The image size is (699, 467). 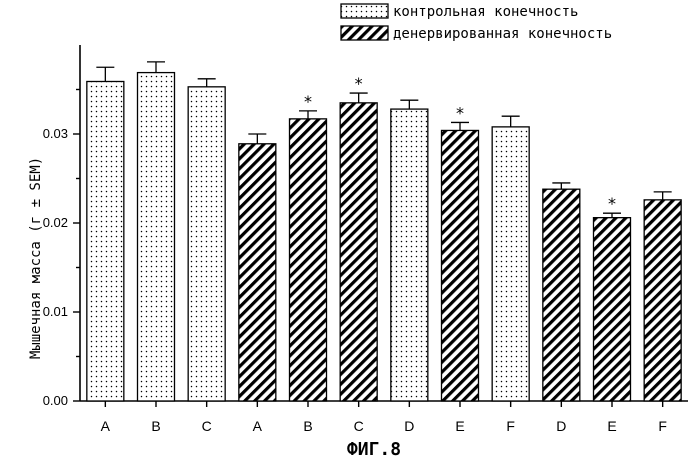 What do you see at coordinates (55, 222) in the screenshot?
I see `y-tick-label: 0.02` at bounding box center [55, 222].